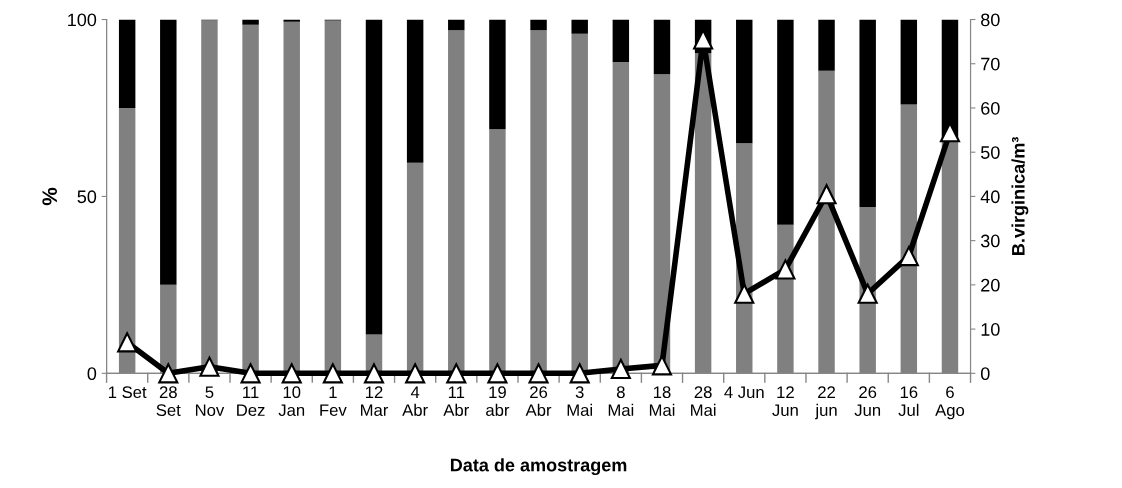  What do you see at coordinates (538, 401) in the screenshot?
I see `x-tick-label: 26 Abr` at bounding box center [538, 401].